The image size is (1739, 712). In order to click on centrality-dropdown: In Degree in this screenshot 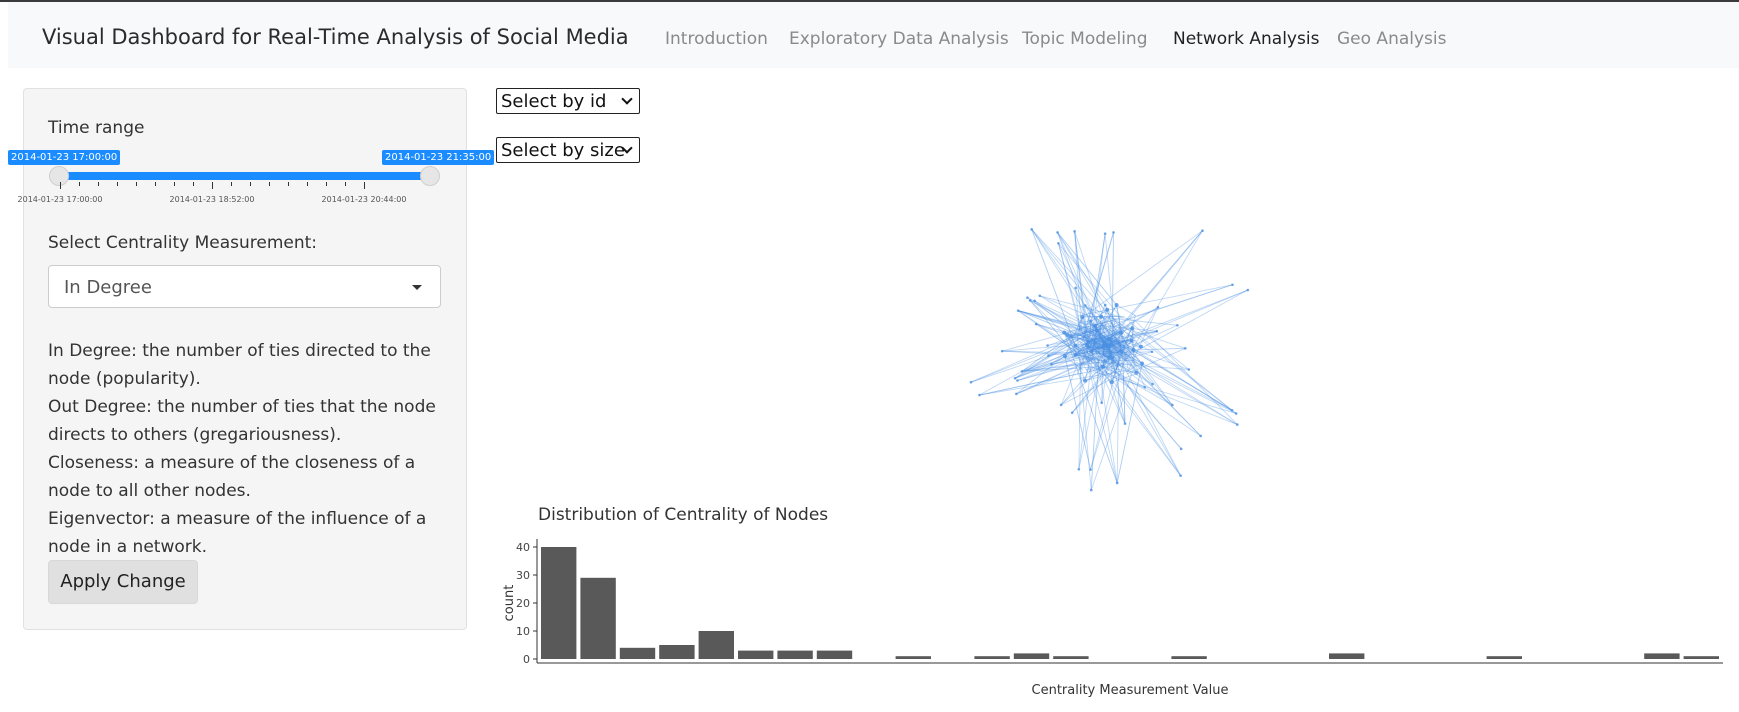, I will do `click(244, 286)`.